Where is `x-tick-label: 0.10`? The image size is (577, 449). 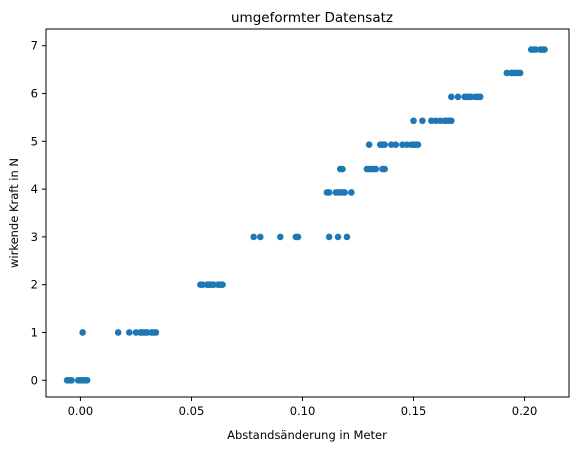 x-tick-label: 0.10 is located at coordinates (303, 411).